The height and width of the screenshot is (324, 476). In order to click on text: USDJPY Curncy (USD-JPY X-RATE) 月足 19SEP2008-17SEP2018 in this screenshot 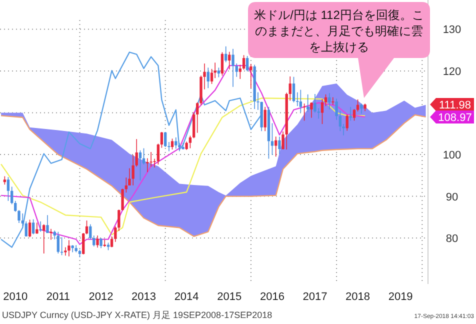, I will do `click(137, 315)`.